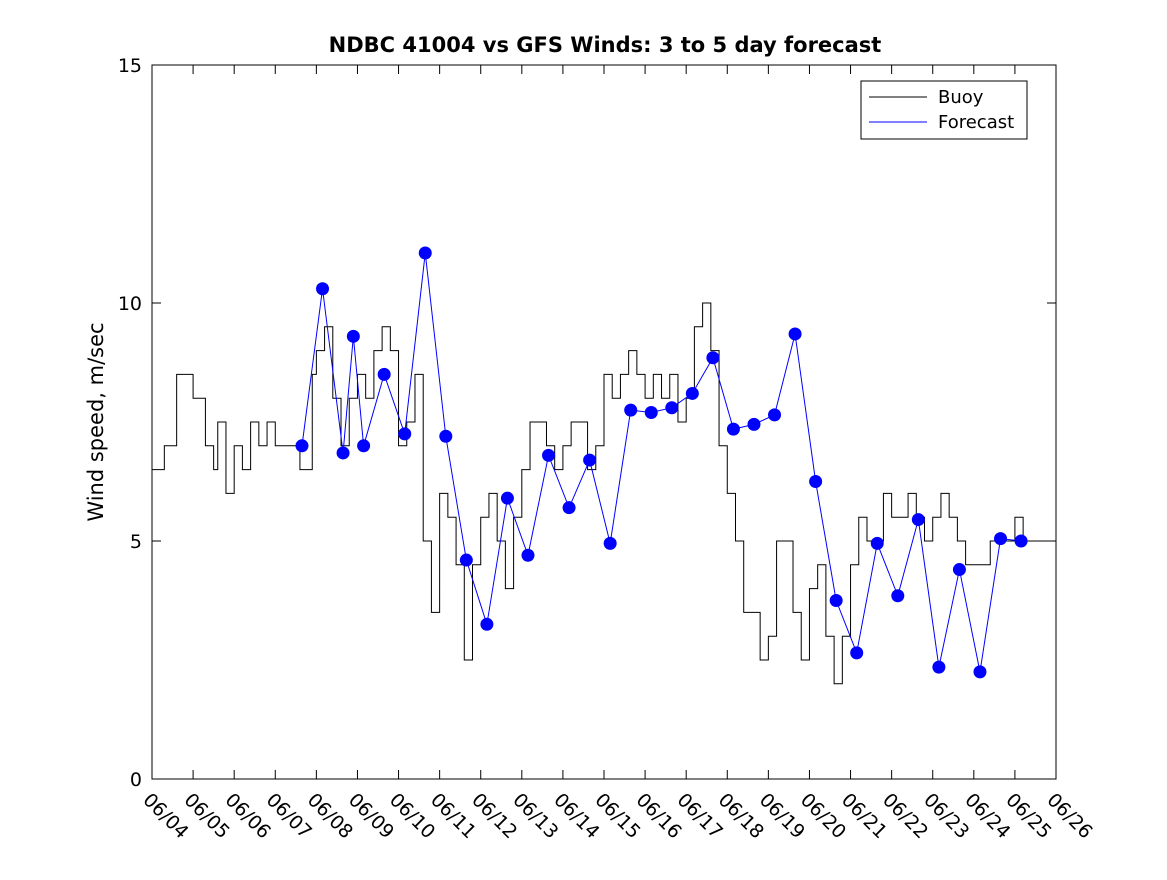 The height and width of the screenshot is (880, 1167). What do you see at coordinates (165, 816) in the screenshot?
I see `x-tick-label: 06/04` at bounding box center [165, 816].